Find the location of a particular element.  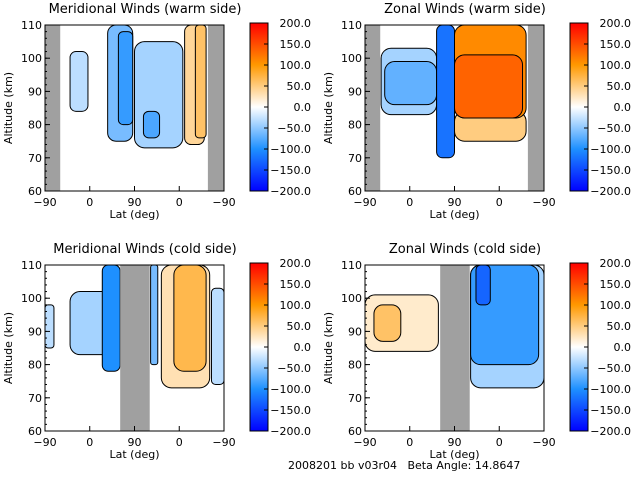

chart-title: Zonal Winds (warm side) is located at coordinates (465, 9).